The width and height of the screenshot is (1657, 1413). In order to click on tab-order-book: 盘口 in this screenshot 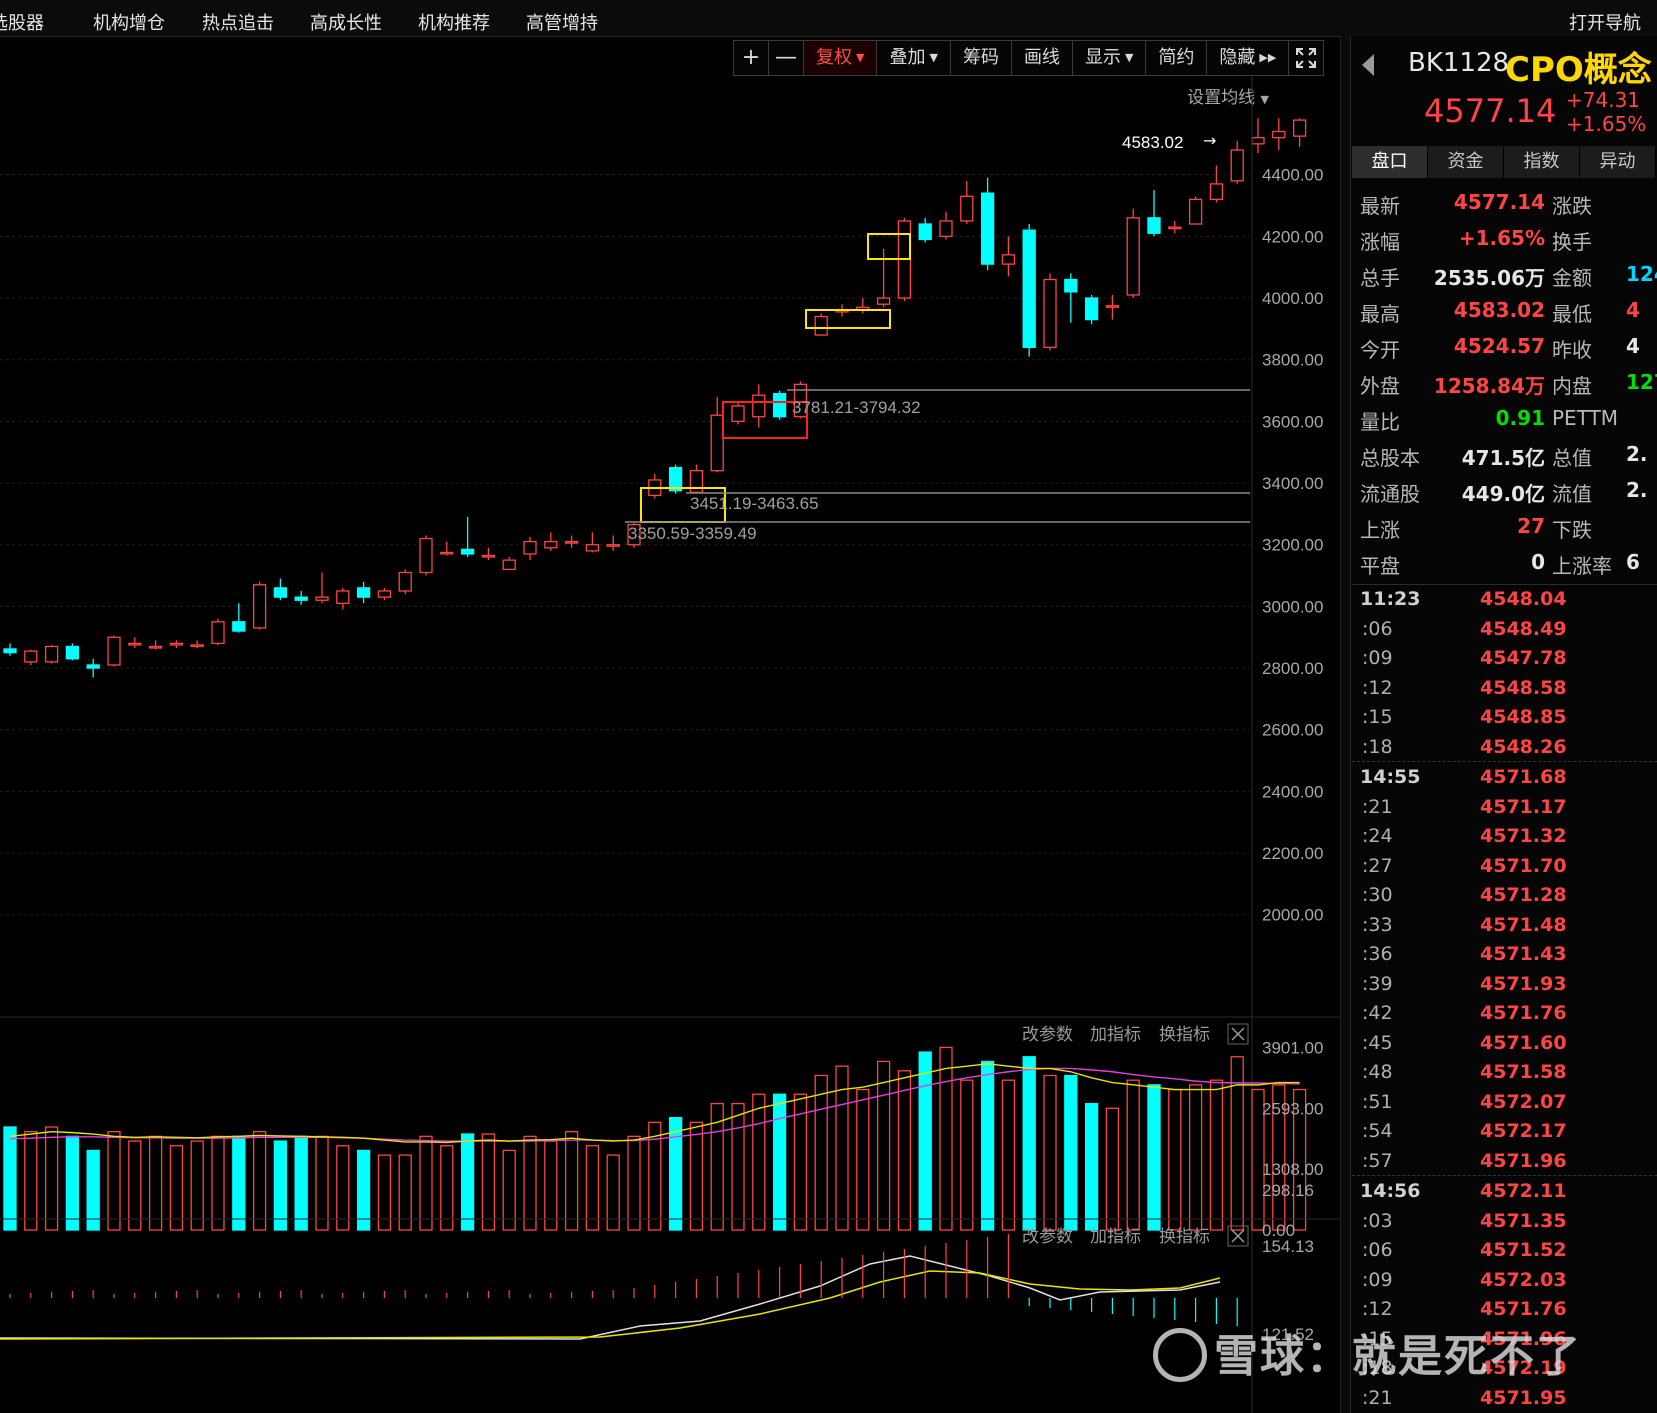, I will do `click(1390, 162)`.